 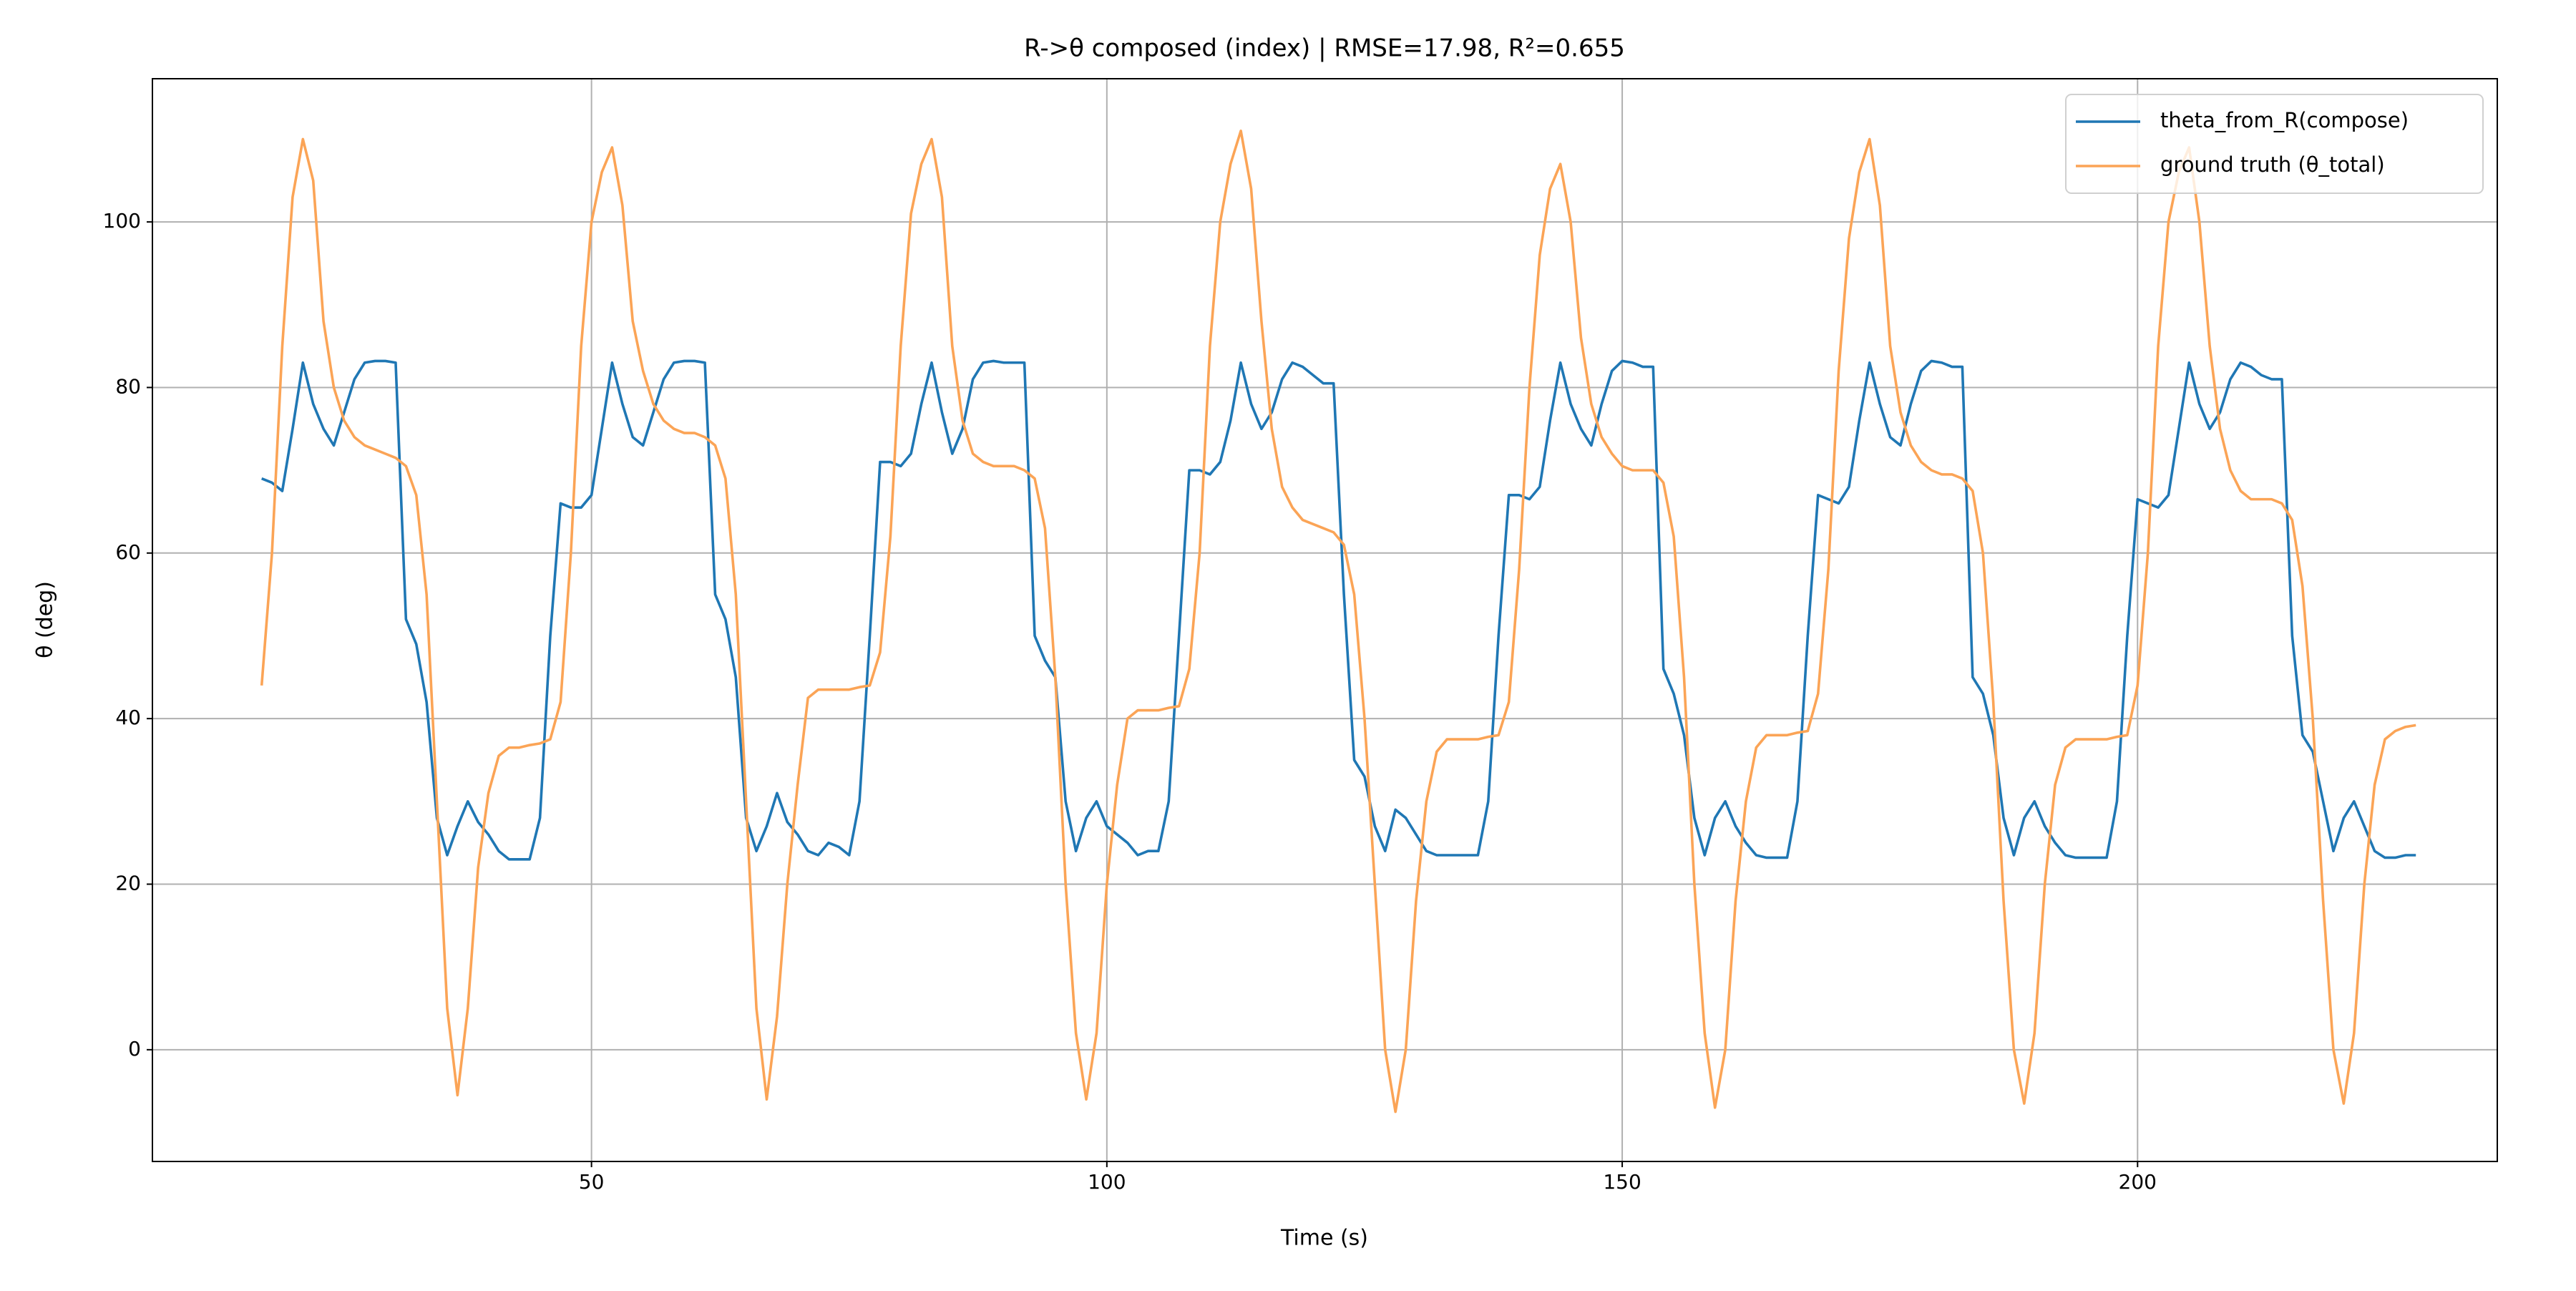 What do you see at coordinates (128, 717) in the screenshot?
I see `y-tick-label: 40` at bounding box center [128, 717].